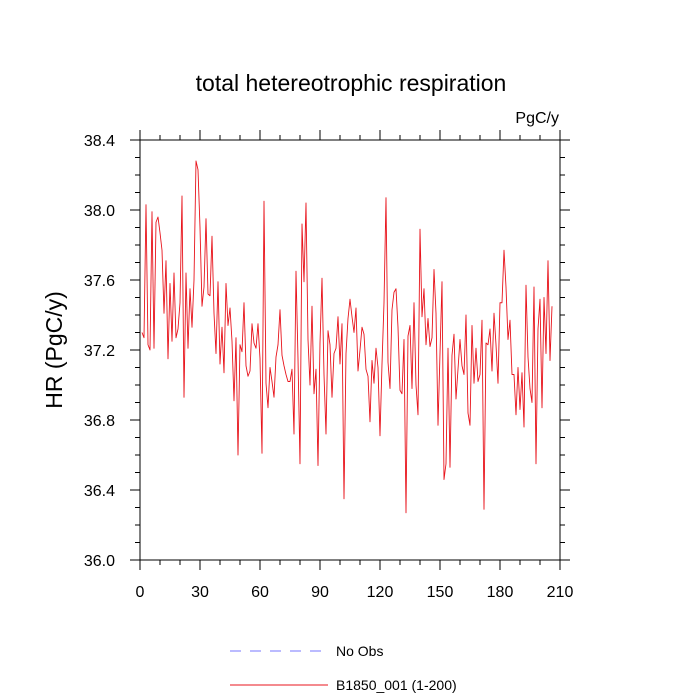  What do you see at coordinates (99, 281) in the screenshot?
I see `y-tick-label: 37.6` at bounding box center [99, 281].